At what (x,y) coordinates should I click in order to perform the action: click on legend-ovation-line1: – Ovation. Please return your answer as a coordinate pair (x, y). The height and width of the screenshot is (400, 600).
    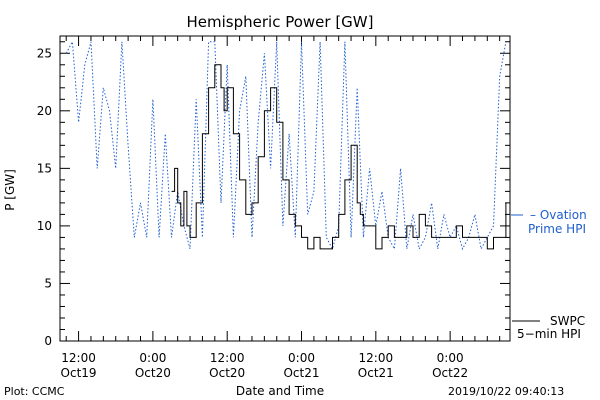
    Looking at the image, I should click on (558, 215).